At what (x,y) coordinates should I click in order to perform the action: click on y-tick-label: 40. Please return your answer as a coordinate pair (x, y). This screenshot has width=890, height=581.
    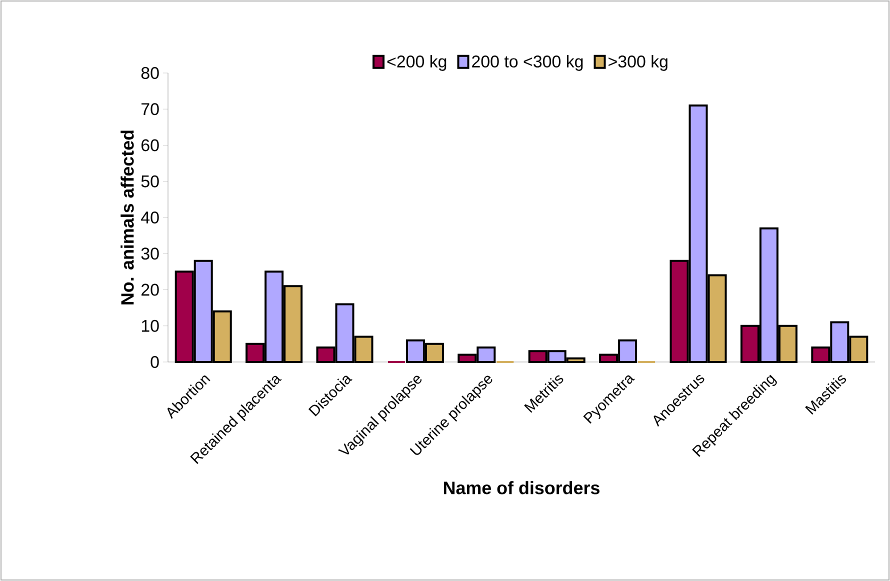
    Looking at the image, I should click on (150, 217).